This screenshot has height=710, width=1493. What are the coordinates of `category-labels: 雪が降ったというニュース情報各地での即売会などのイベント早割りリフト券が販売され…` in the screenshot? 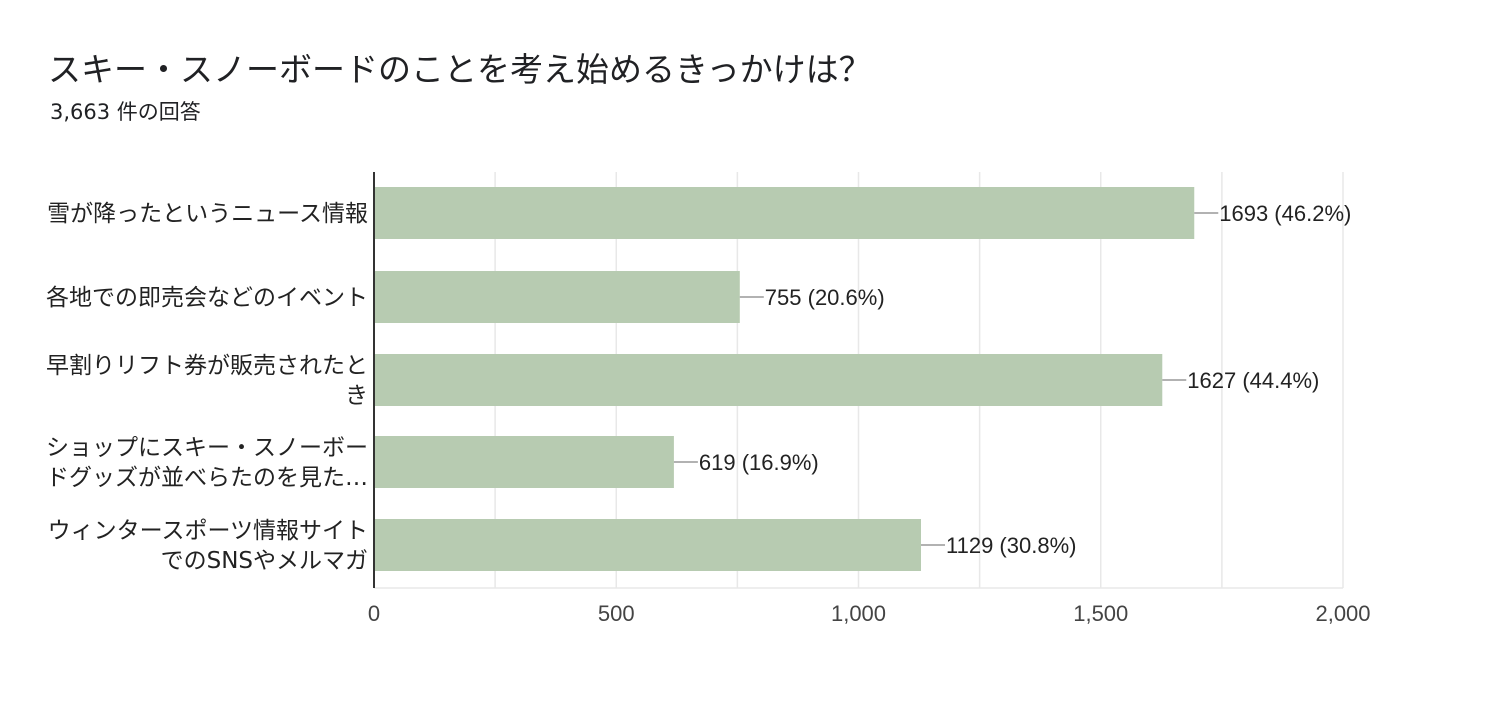 It's located at (207, 387).